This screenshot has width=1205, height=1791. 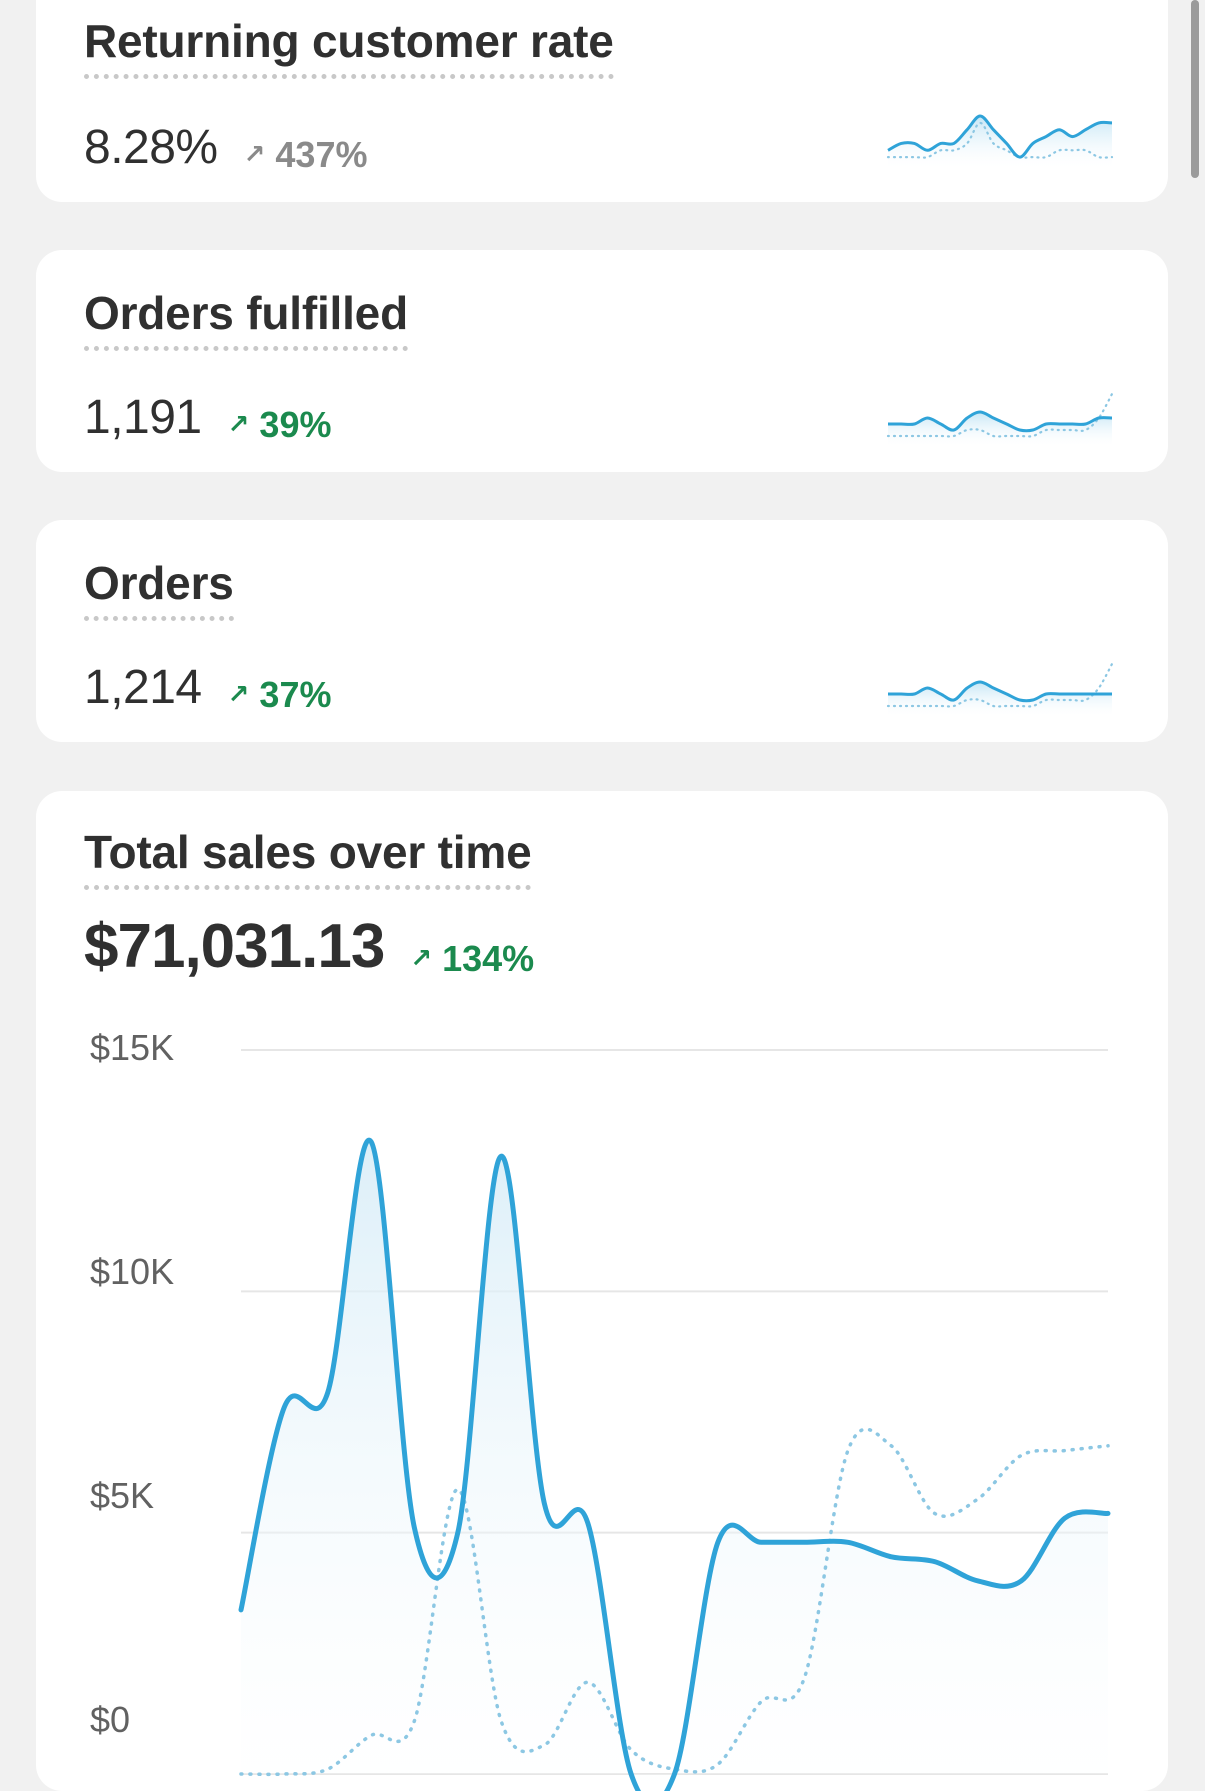 I want to click on metric-row: 1,191 ↗ 39%, so click(x=207, y=418).